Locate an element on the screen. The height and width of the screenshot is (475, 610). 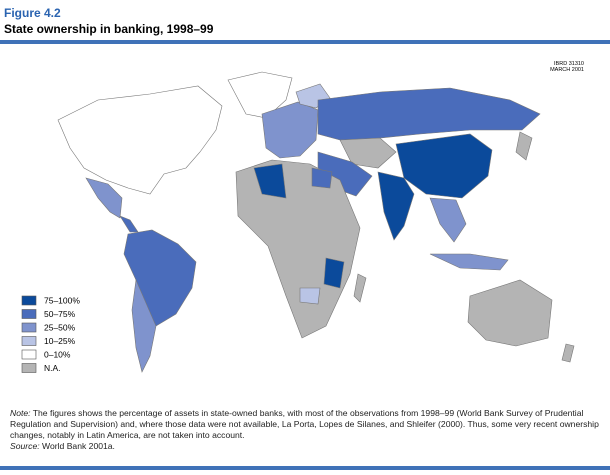
greenland is located at coordinates (260, 95).